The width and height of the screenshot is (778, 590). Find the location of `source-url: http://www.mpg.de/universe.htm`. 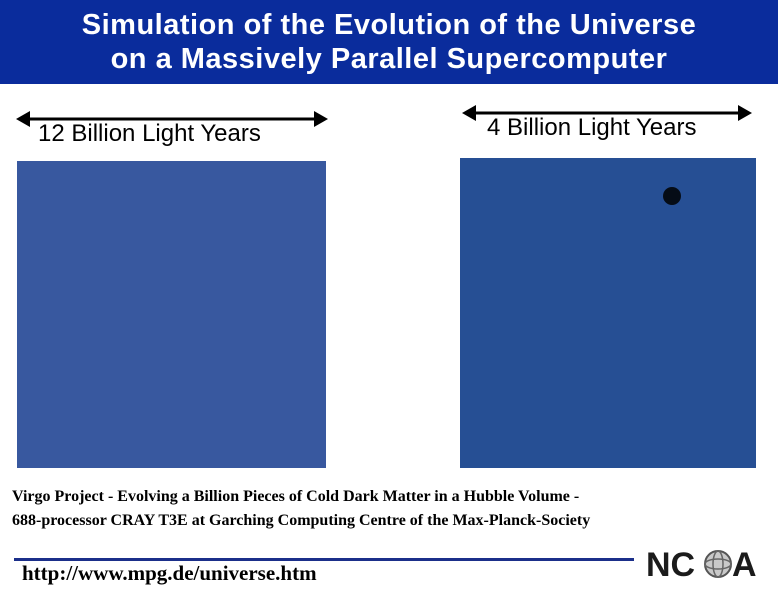

source-url: http://www.mpg.de/universe.htm is located at coordinates (169, 573).